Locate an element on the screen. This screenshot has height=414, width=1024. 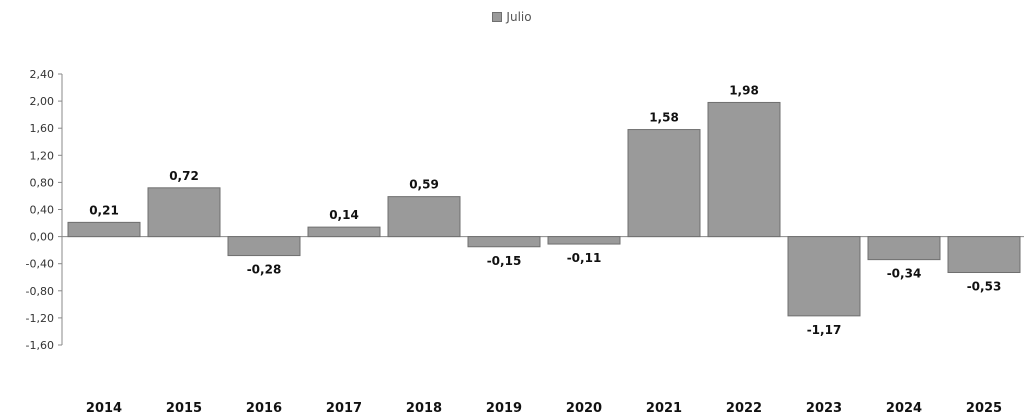
bar-2025 is located at coordinates (984, 255).